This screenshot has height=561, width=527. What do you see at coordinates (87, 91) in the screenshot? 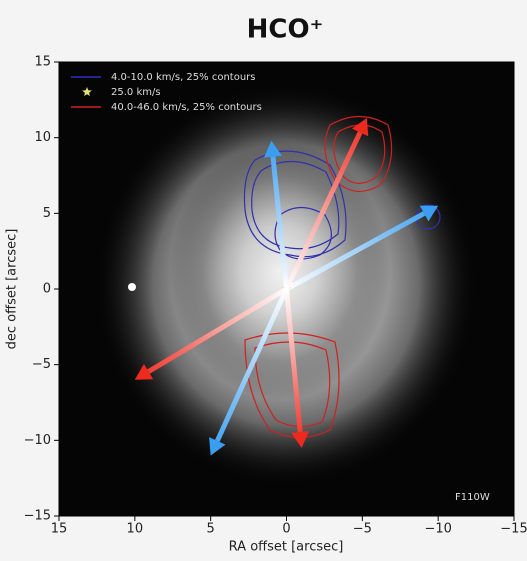
I see `legend-marker` at bounding box center [87, 91].